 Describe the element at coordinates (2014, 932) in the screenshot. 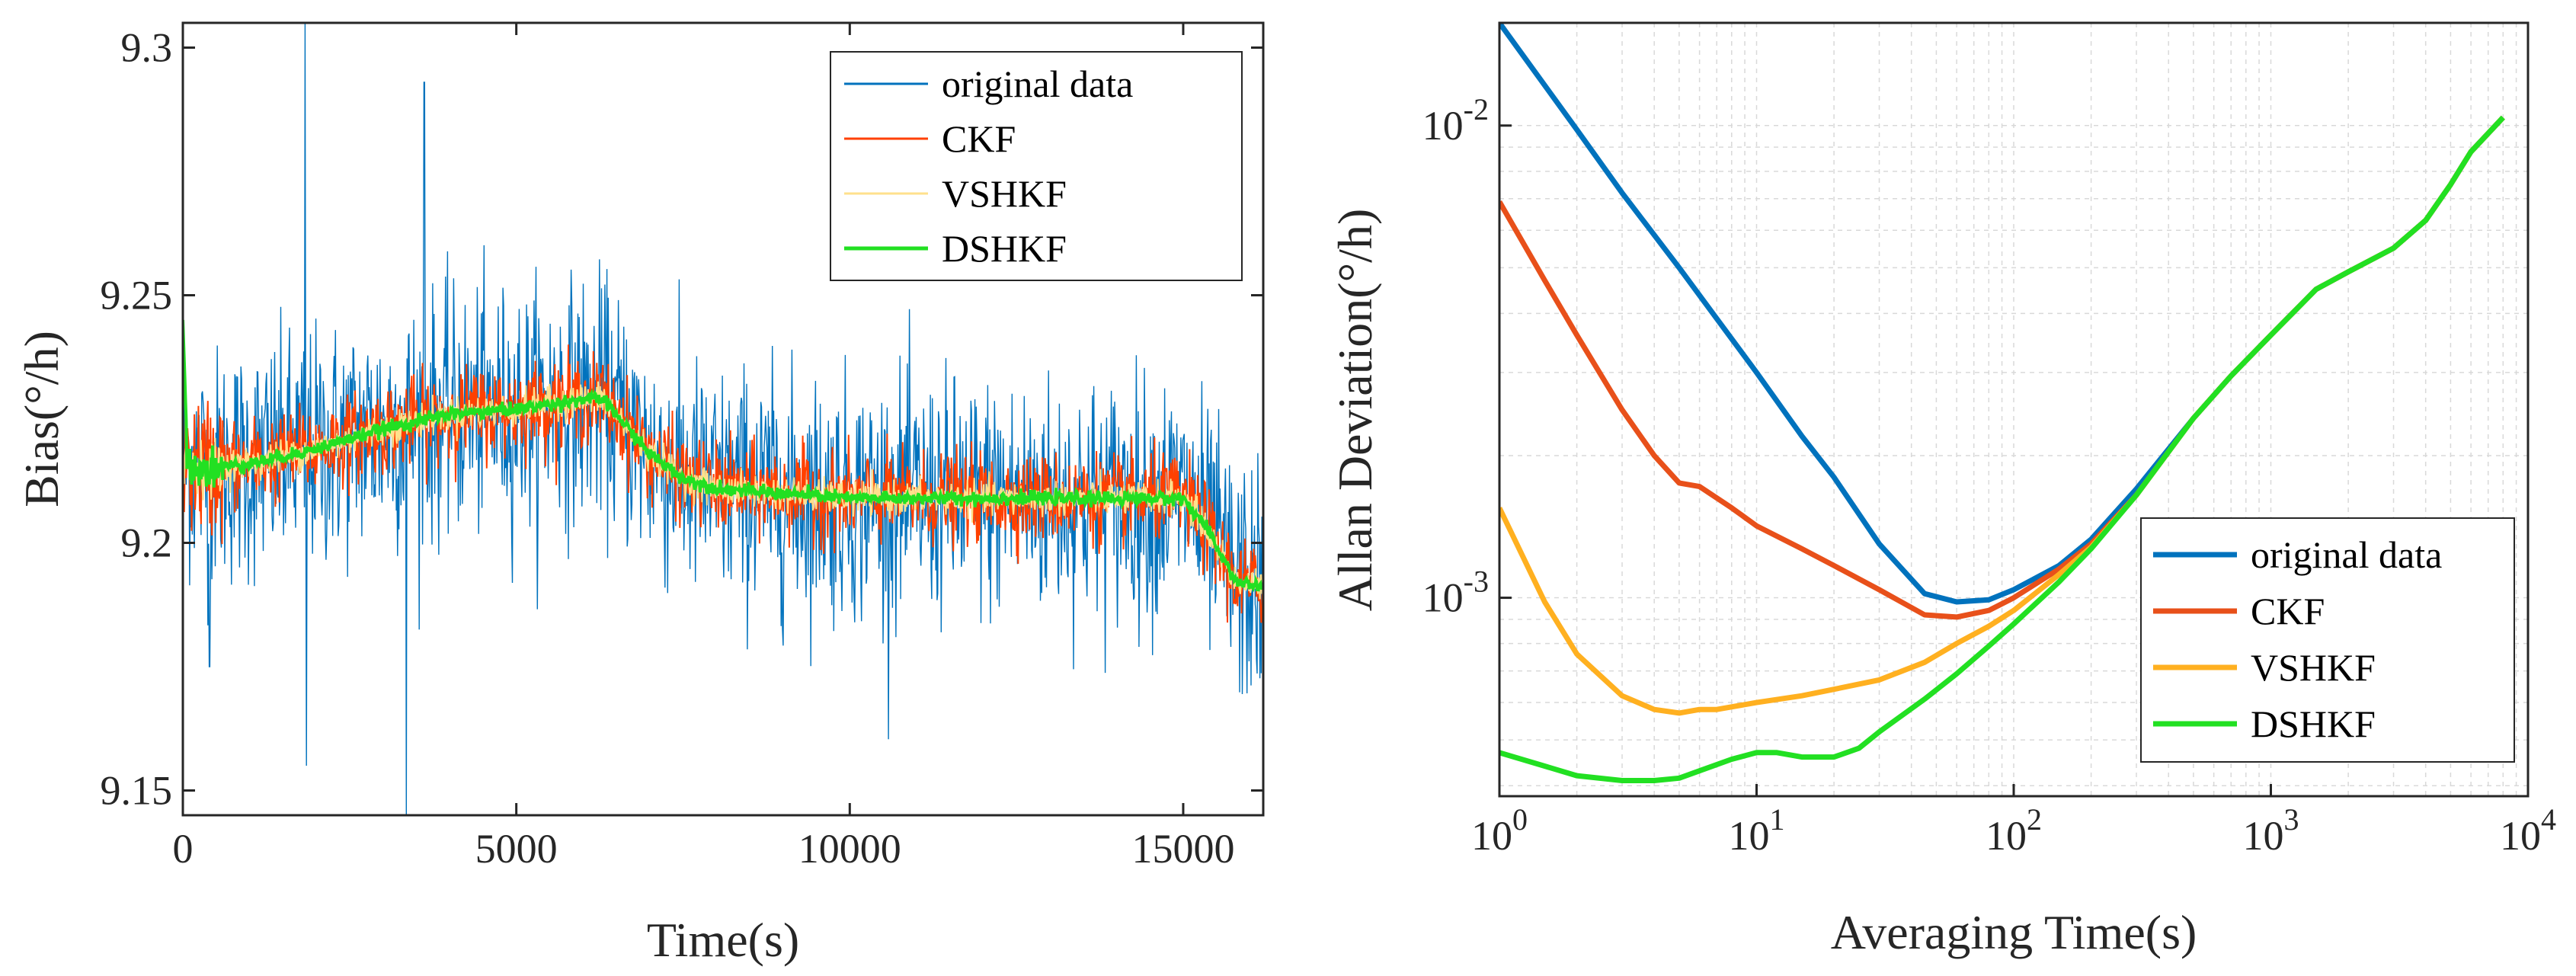

I see `allan-x-axis-label: Averaging Time(s)` at that location.